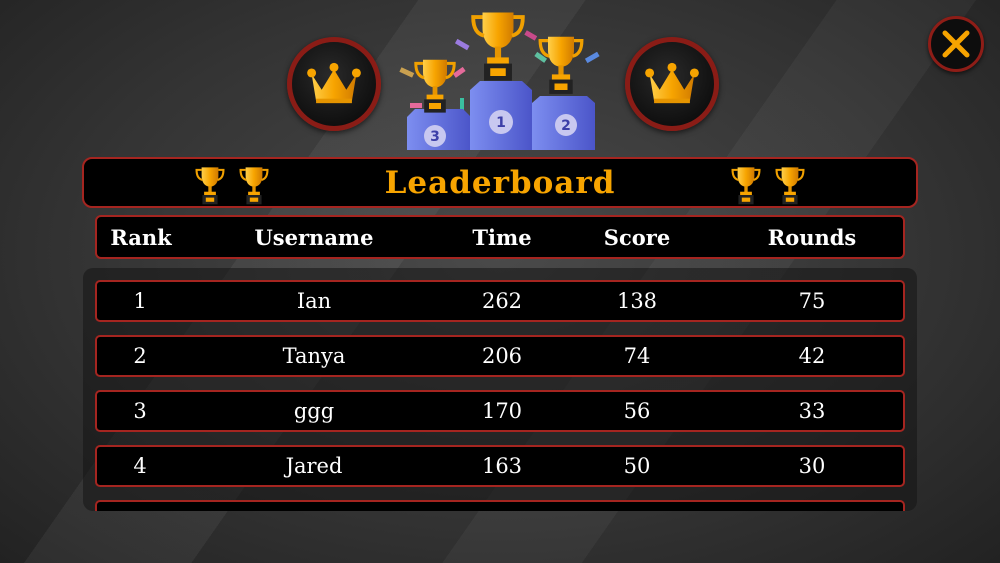 This screenshot has height=563, width=1000. Describe the element at coordinates (812, 301) in the screenshot. I see `rounds-cell: 75` at that location.